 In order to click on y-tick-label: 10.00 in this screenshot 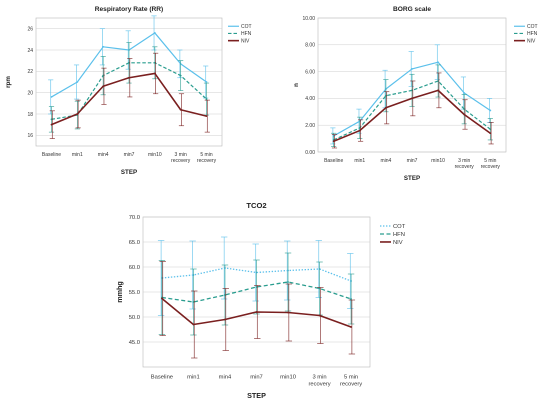, I will do `click(308, 19)`.